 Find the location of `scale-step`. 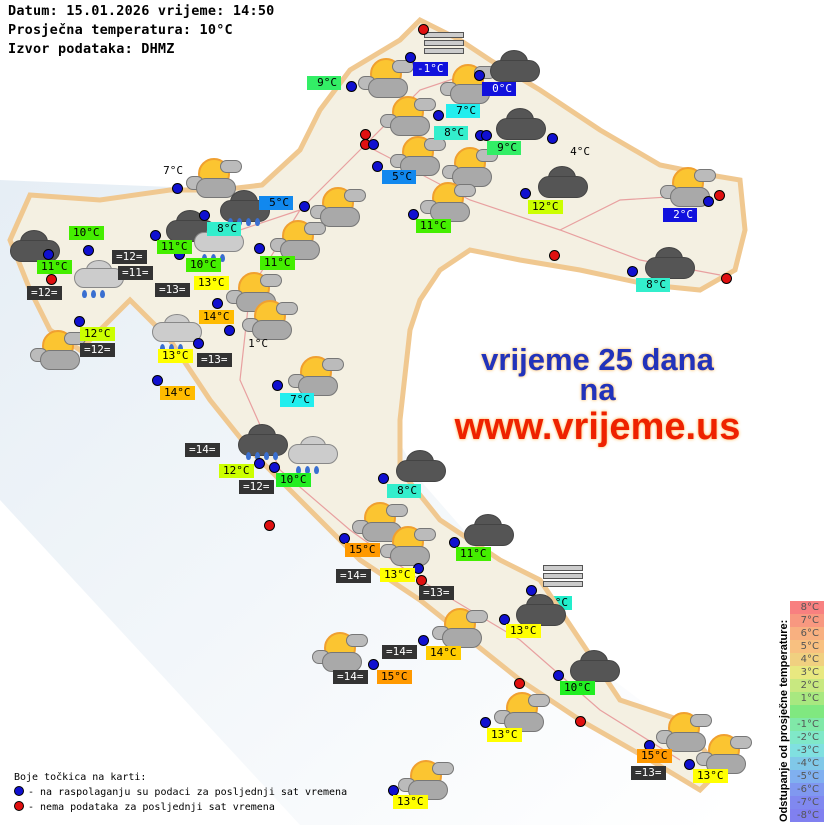

scale-step is located at coordinates (807, 711).